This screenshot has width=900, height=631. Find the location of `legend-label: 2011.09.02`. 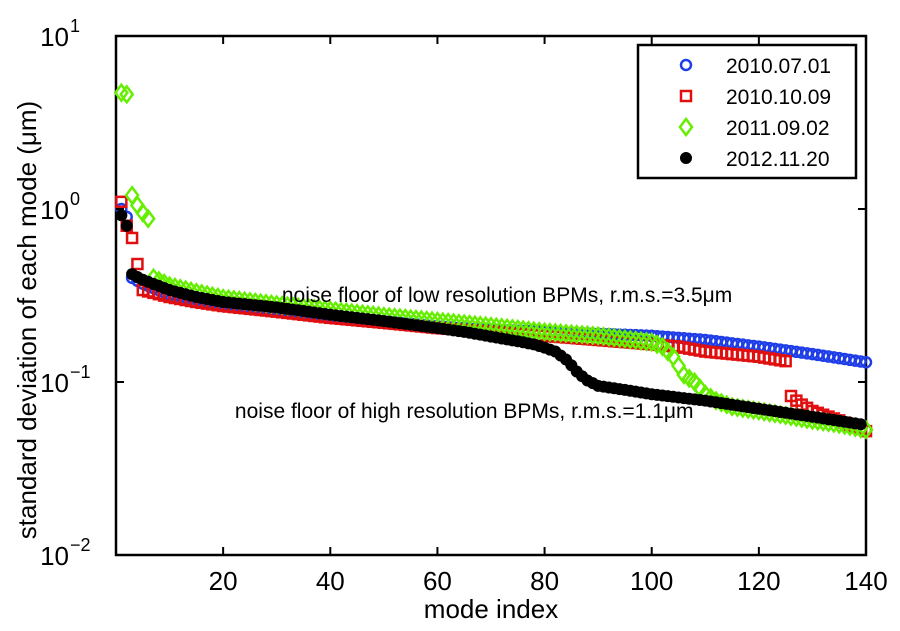

legend-label: 2011.09.02 is located at coordinates (778, 128).